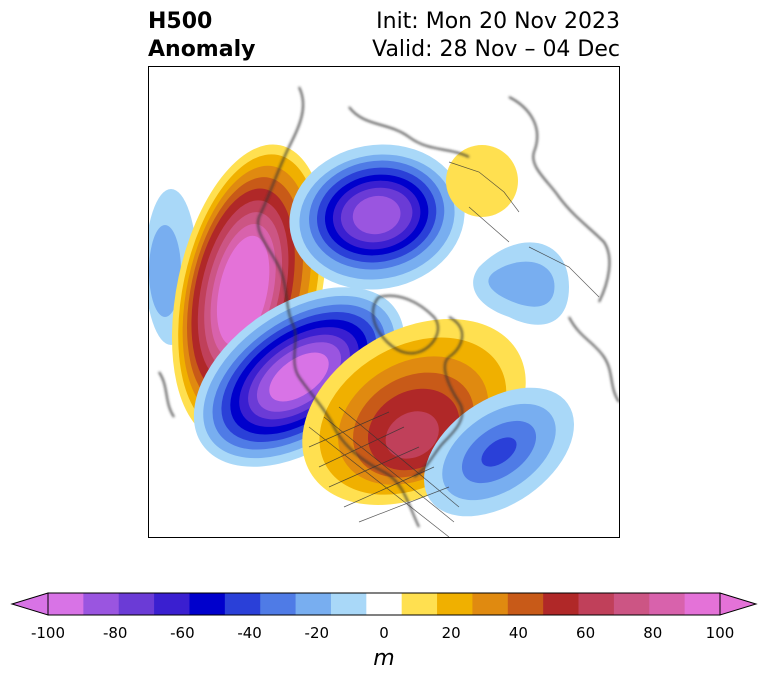 This screenshot has height=684, width=768. I want to click on colorbar-tick-label: 40, so click(518, 633).